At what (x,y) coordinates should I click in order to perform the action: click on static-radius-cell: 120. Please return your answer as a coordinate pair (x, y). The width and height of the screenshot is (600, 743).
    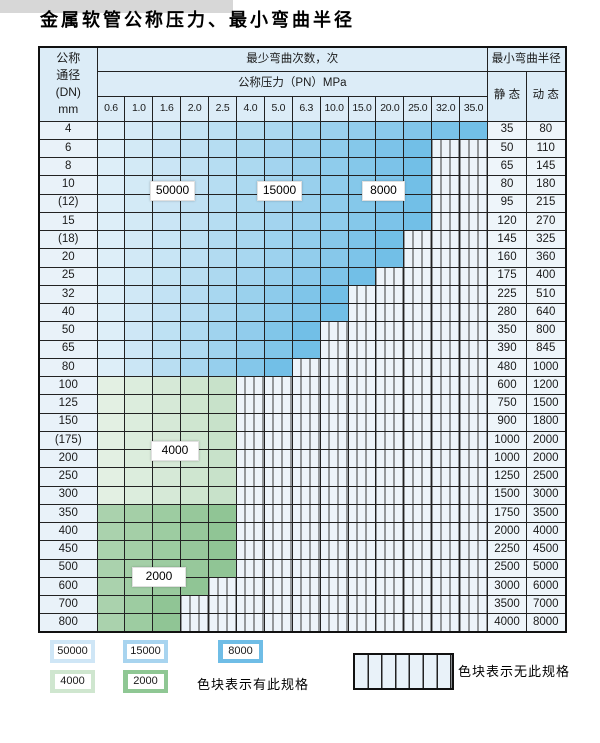
    Looking at the image, I should click on (507, 221).